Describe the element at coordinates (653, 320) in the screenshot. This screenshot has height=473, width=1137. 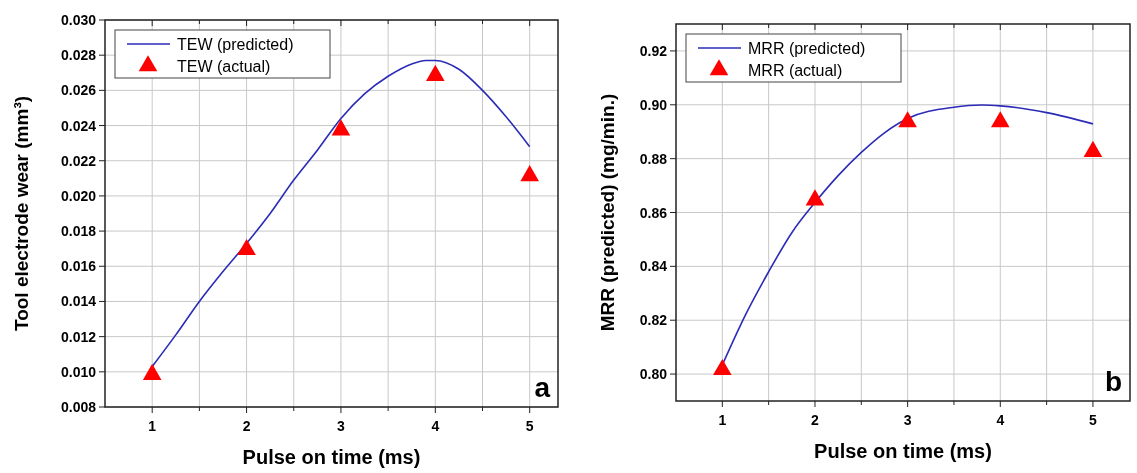
I see `y-tick-label: 0.82` at that location.